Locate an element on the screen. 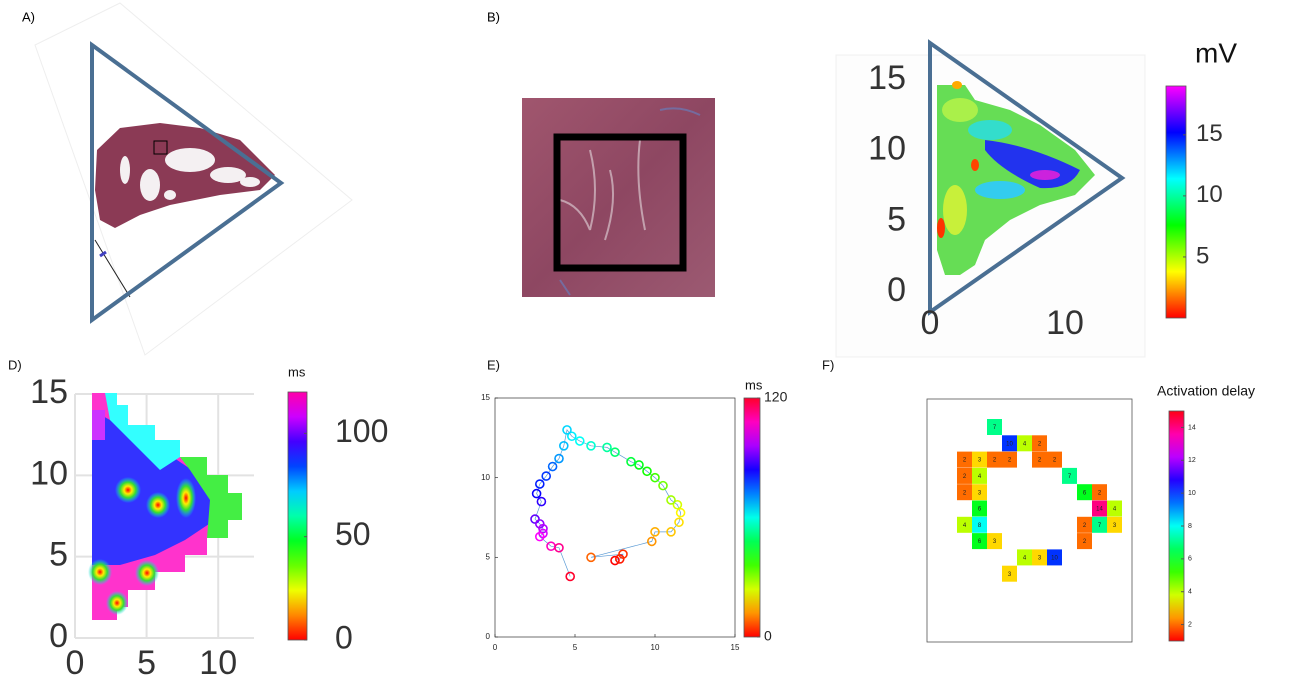  plot-frame is located at coordinates (1029, 520).